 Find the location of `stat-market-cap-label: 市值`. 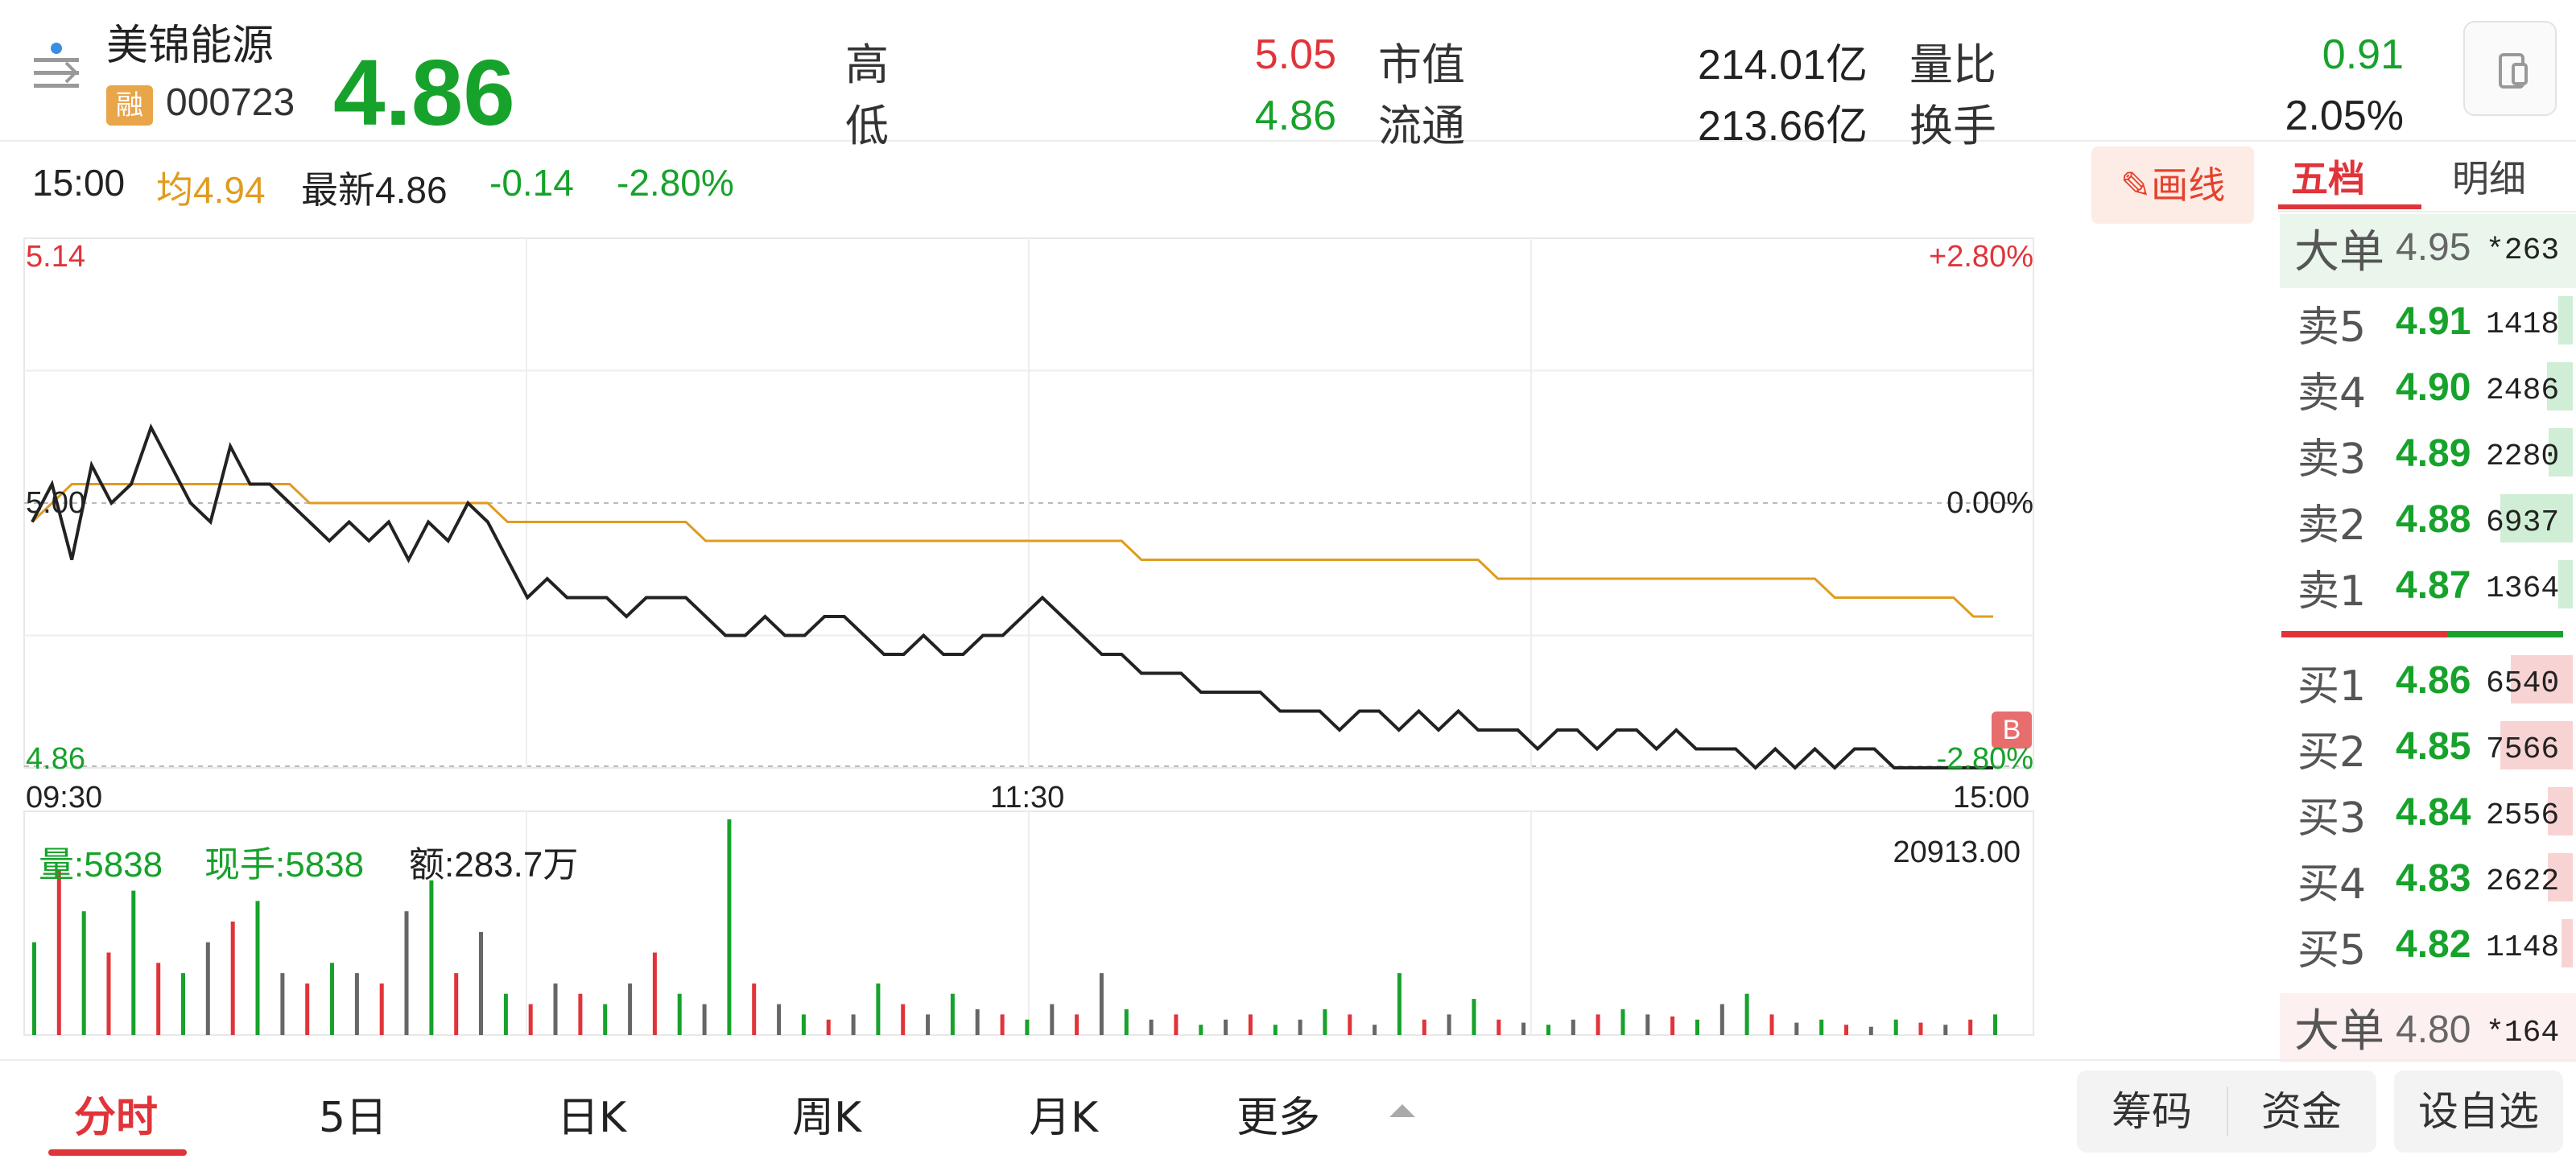

stat-market-cap-label: 市值 is located at coordinates (1421, 64).